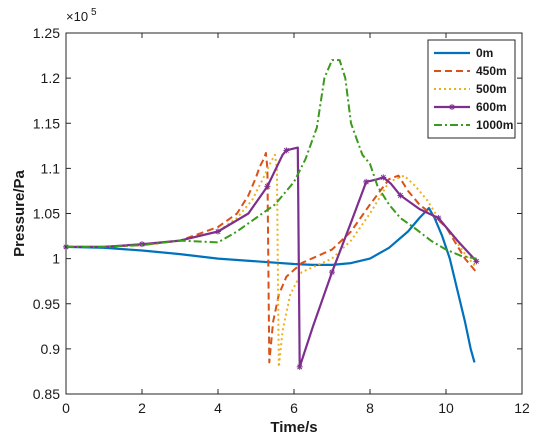 The image size is (550, 442). Describe the element at coordinates (77, 16) in the screenshot. I see `y-multiplier: ×10` at that location.